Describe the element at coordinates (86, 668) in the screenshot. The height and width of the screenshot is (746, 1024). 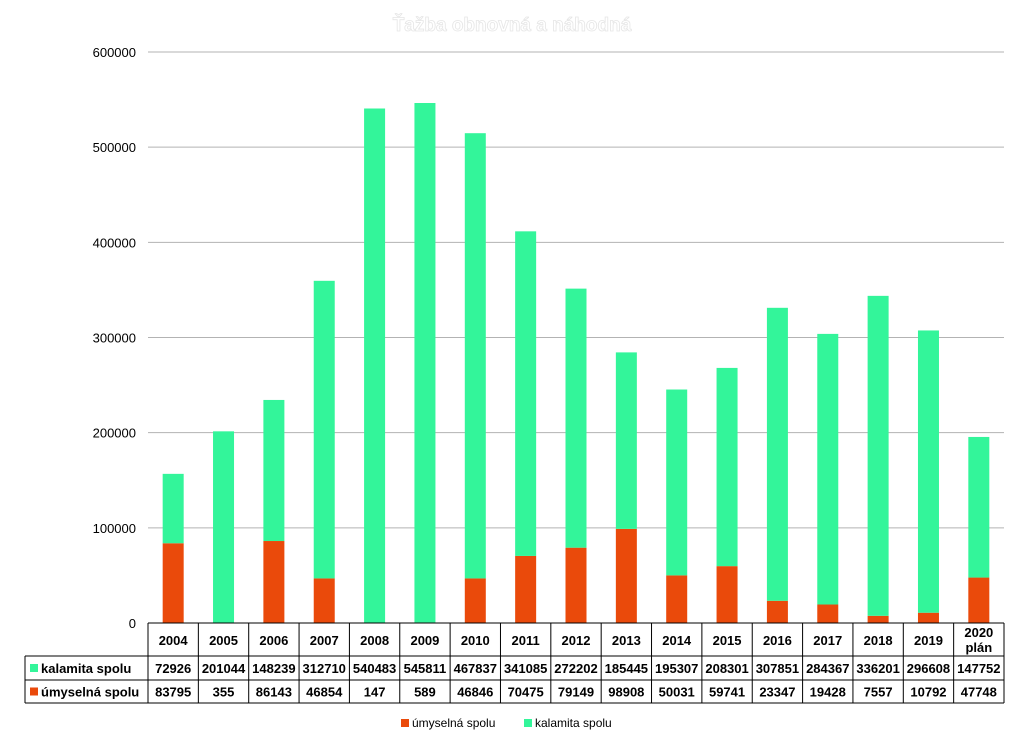
I see `table-series-label: kalamita spolu` at that location.